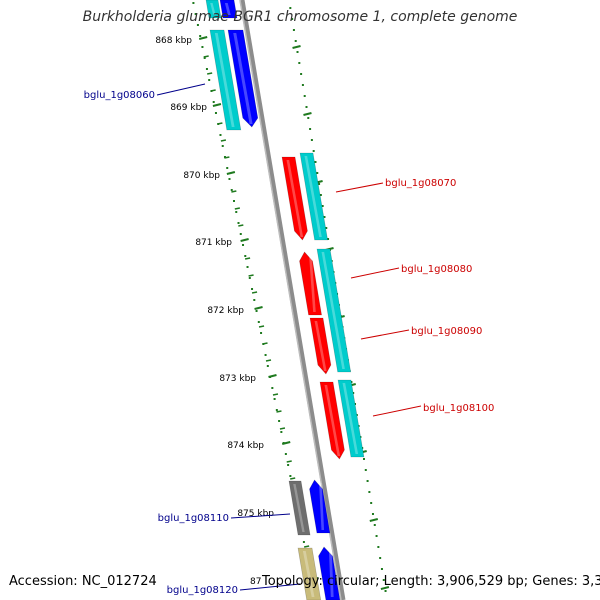  I want to click on forward-gene-bglu_1g08110, so click(320, 506).